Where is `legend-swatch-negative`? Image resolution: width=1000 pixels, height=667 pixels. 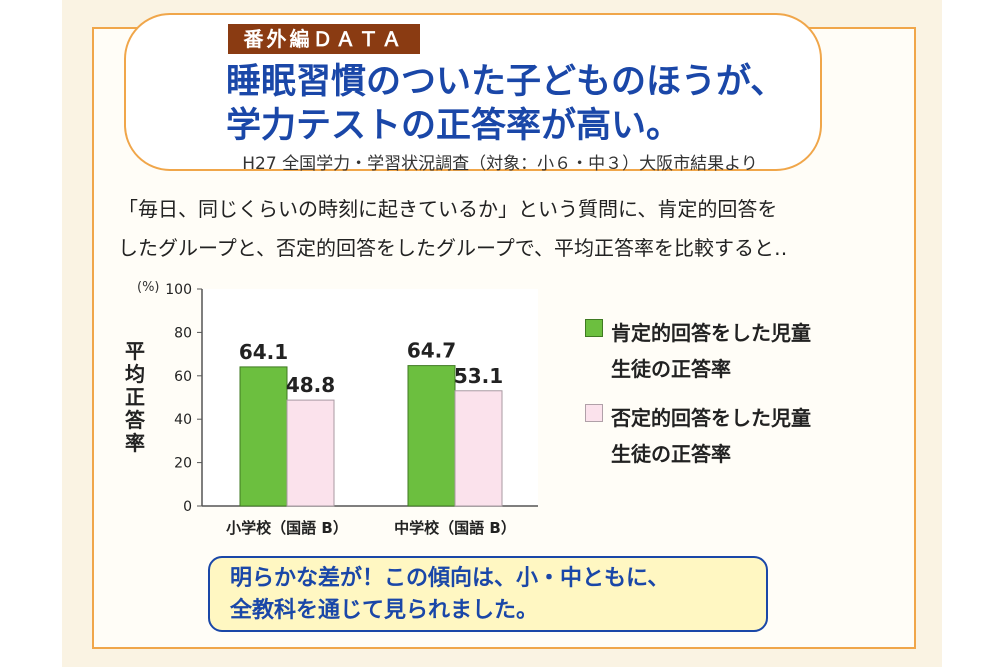
legend-swatch-negative is located at coordinates (594, 413).